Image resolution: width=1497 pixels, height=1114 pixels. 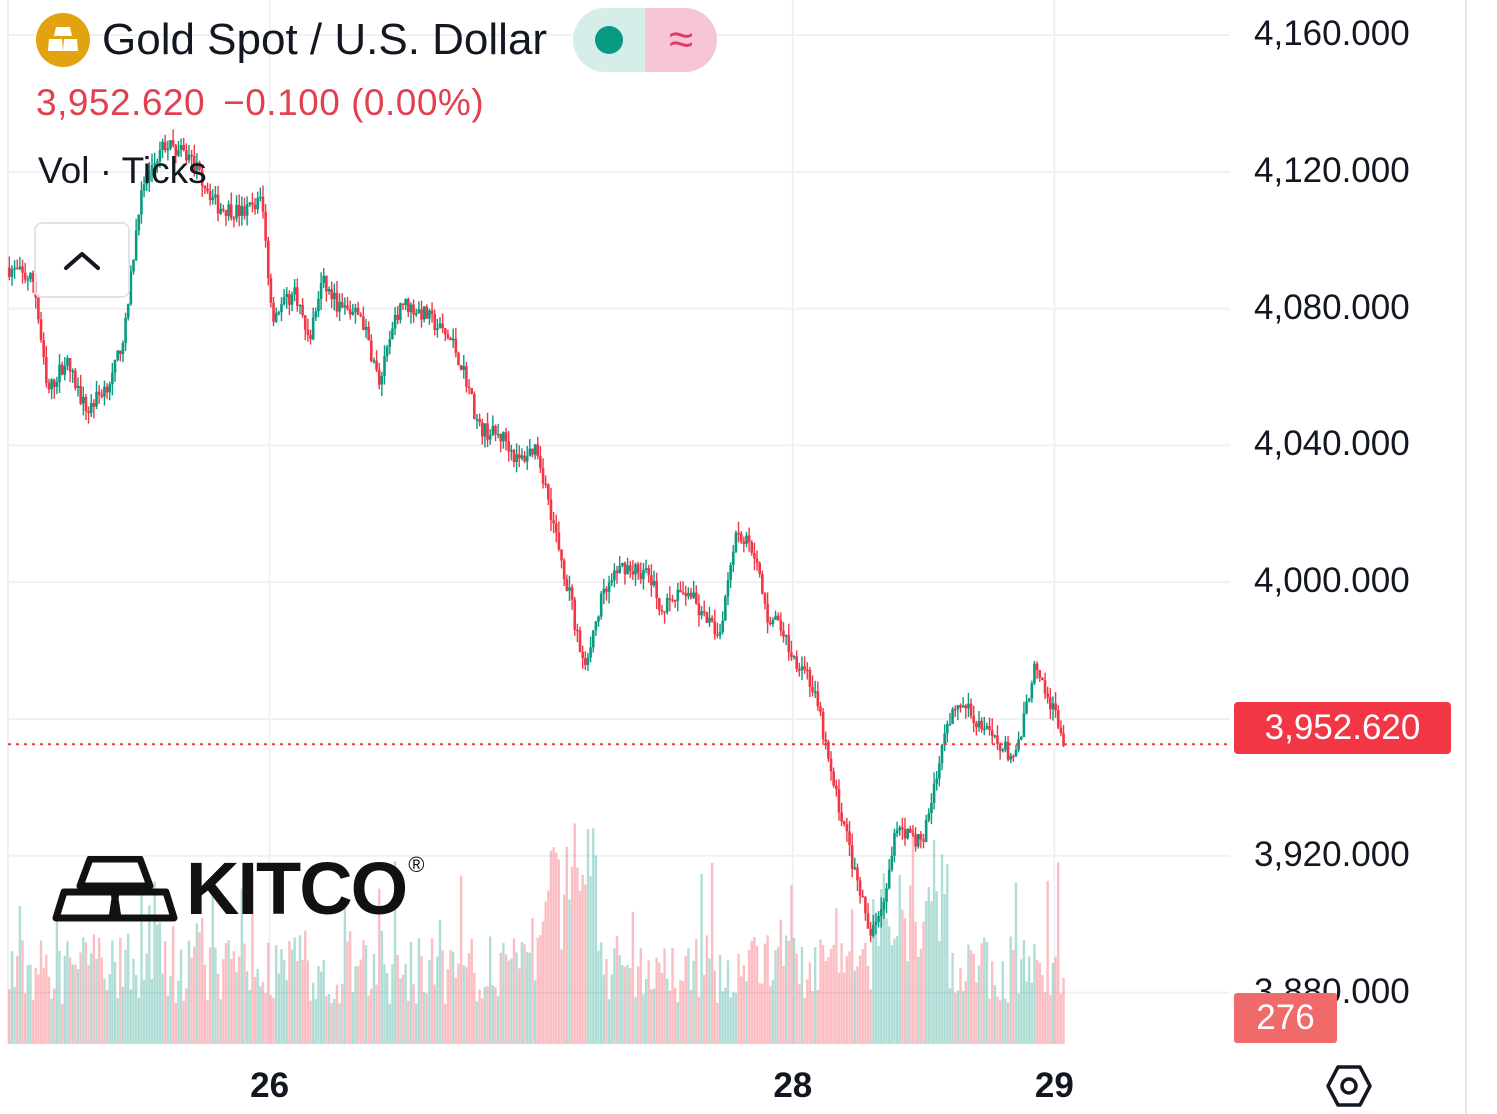 What do you see at coordinates (1349, 1086) in the screenshot?
I see `settings-icon` at bounding box center [1349, 1086].